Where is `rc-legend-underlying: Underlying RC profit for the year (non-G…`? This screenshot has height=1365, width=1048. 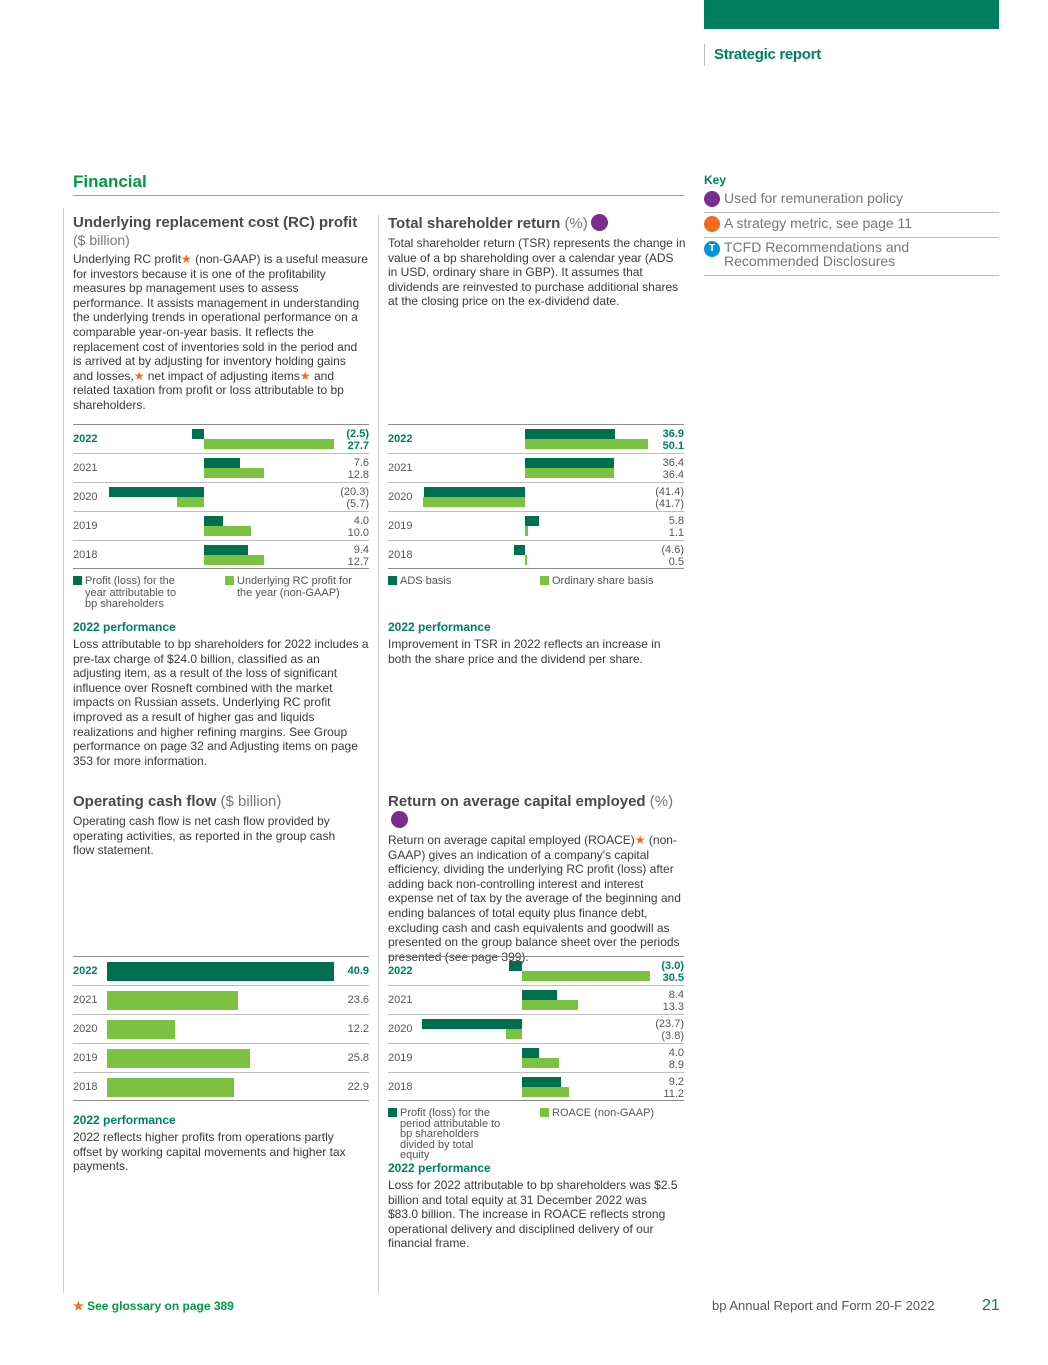
rc-legend-underlying: Underlying RC profit for the year (non-G… is located at coordinates (294, 587).